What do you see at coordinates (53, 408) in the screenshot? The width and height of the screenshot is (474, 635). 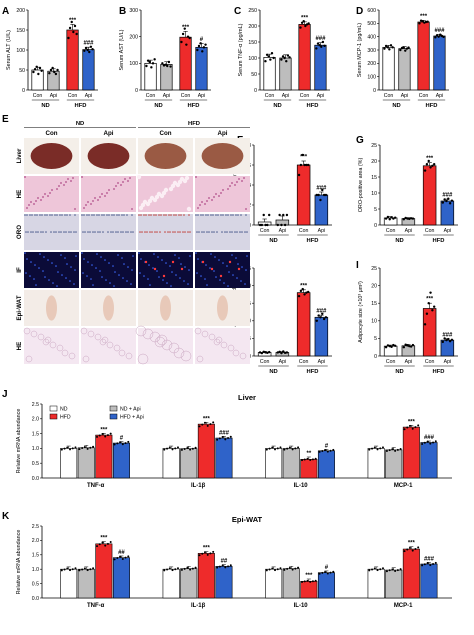 I see `legend-swatch` at bounding box center [53, 408].